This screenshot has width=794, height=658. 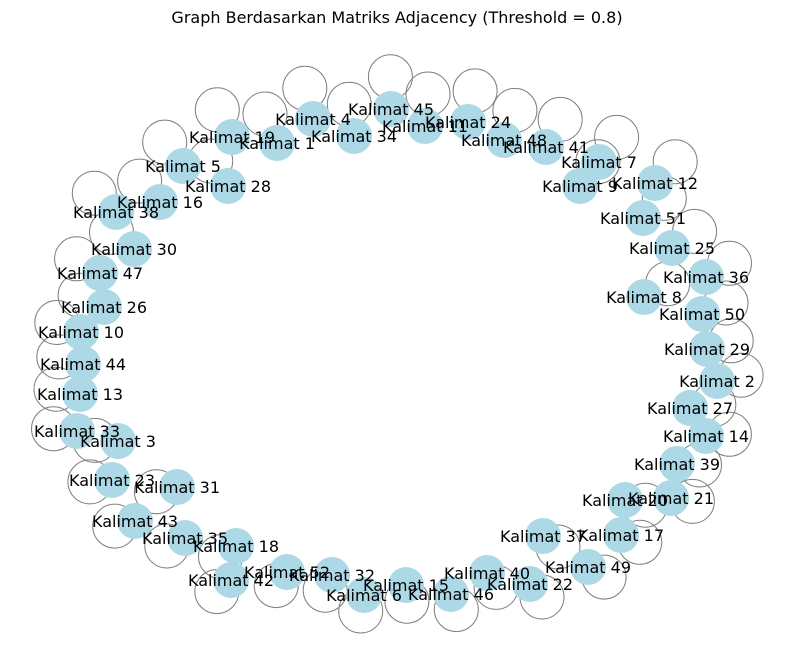 I want to click on node-label-41: Kalimat 41, so click(x=546, y=147).